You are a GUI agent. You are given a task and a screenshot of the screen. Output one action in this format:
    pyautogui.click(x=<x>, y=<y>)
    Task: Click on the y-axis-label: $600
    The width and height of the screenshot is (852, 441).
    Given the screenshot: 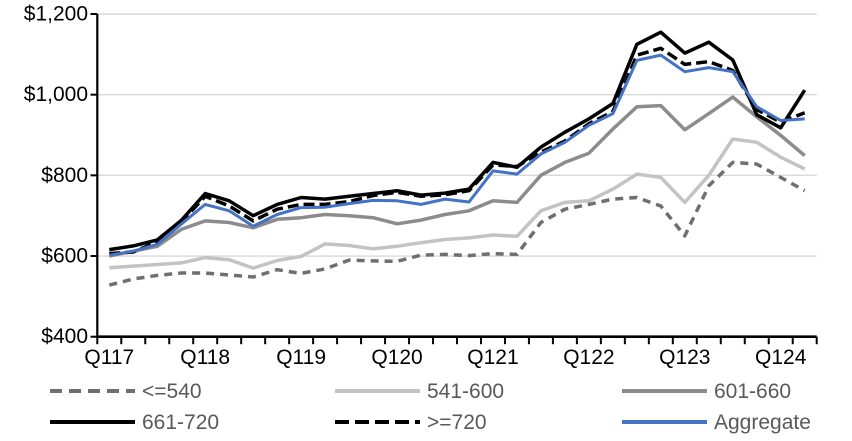 What is the action you would take?
    pyautogui.click(x=64, y=256)
    